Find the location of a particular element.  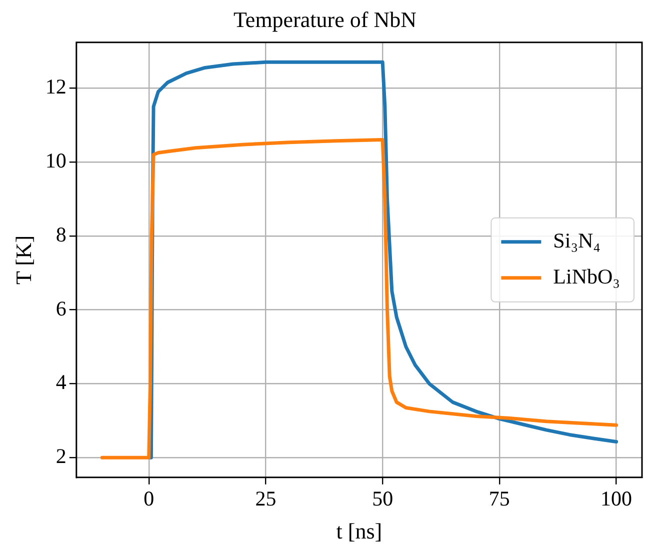

chart-title: Temperature of NbN is located at coordinates (325, 19).